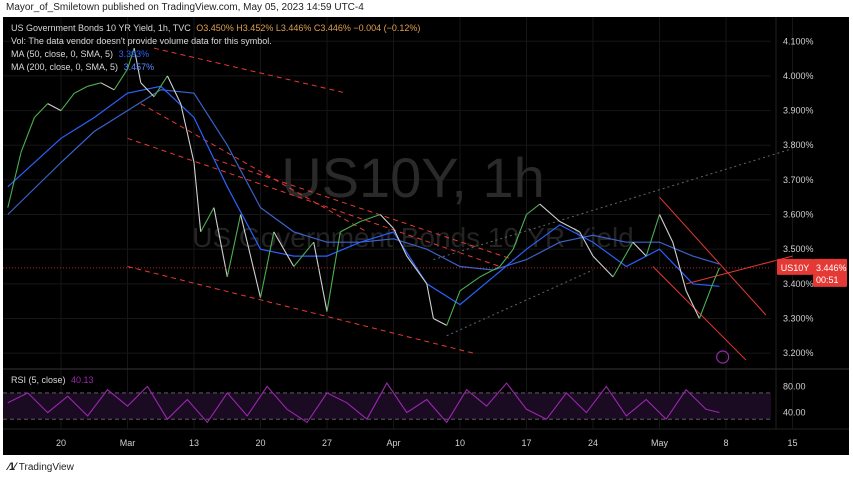 The height and width of the screenshot is (480, 853). Describe the element at coordinates (413, 177) in the screenshot. I see `watermark-title: US10Y, 1h` at that location.